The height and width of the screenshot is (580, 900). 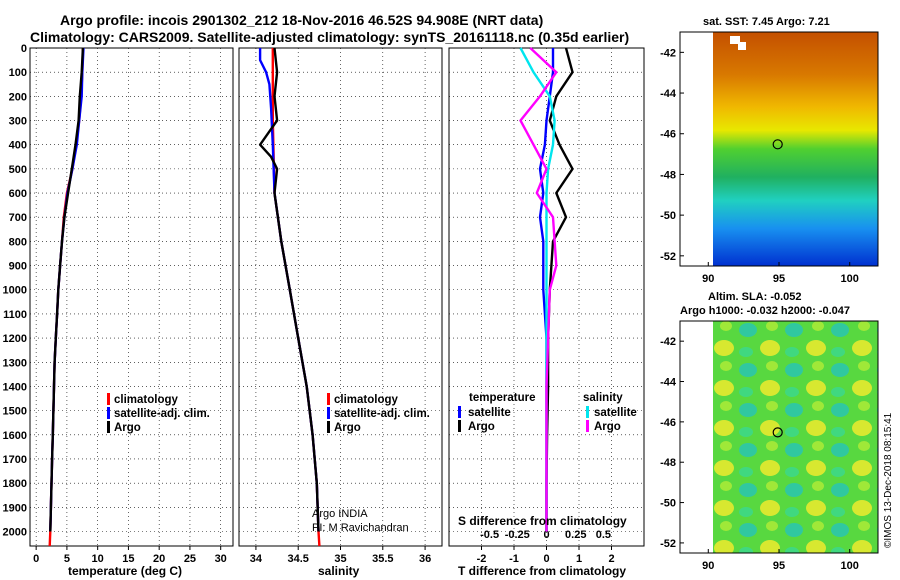 What do you see at coordinates (18, 73) in the screenshot?
I see `depth-tick-label: 100` at bounding box center [18, 73].